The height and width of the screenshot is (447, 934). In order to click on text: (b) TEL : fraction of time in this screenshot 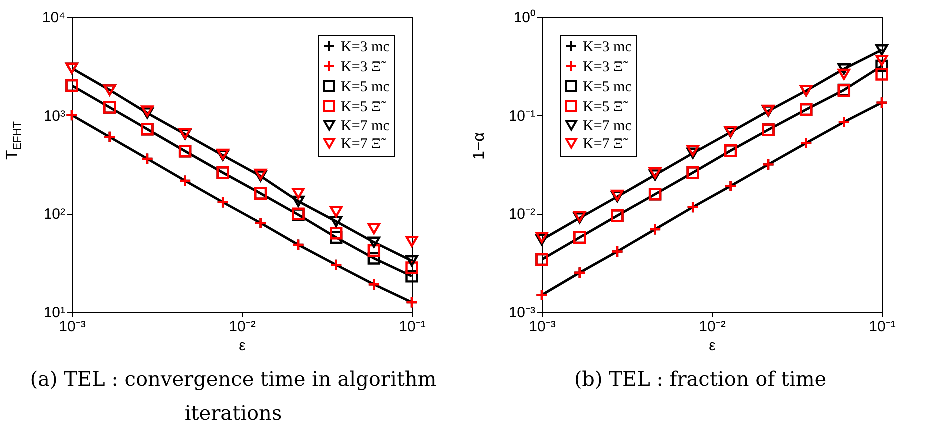, I will do `click(700, 379)`.